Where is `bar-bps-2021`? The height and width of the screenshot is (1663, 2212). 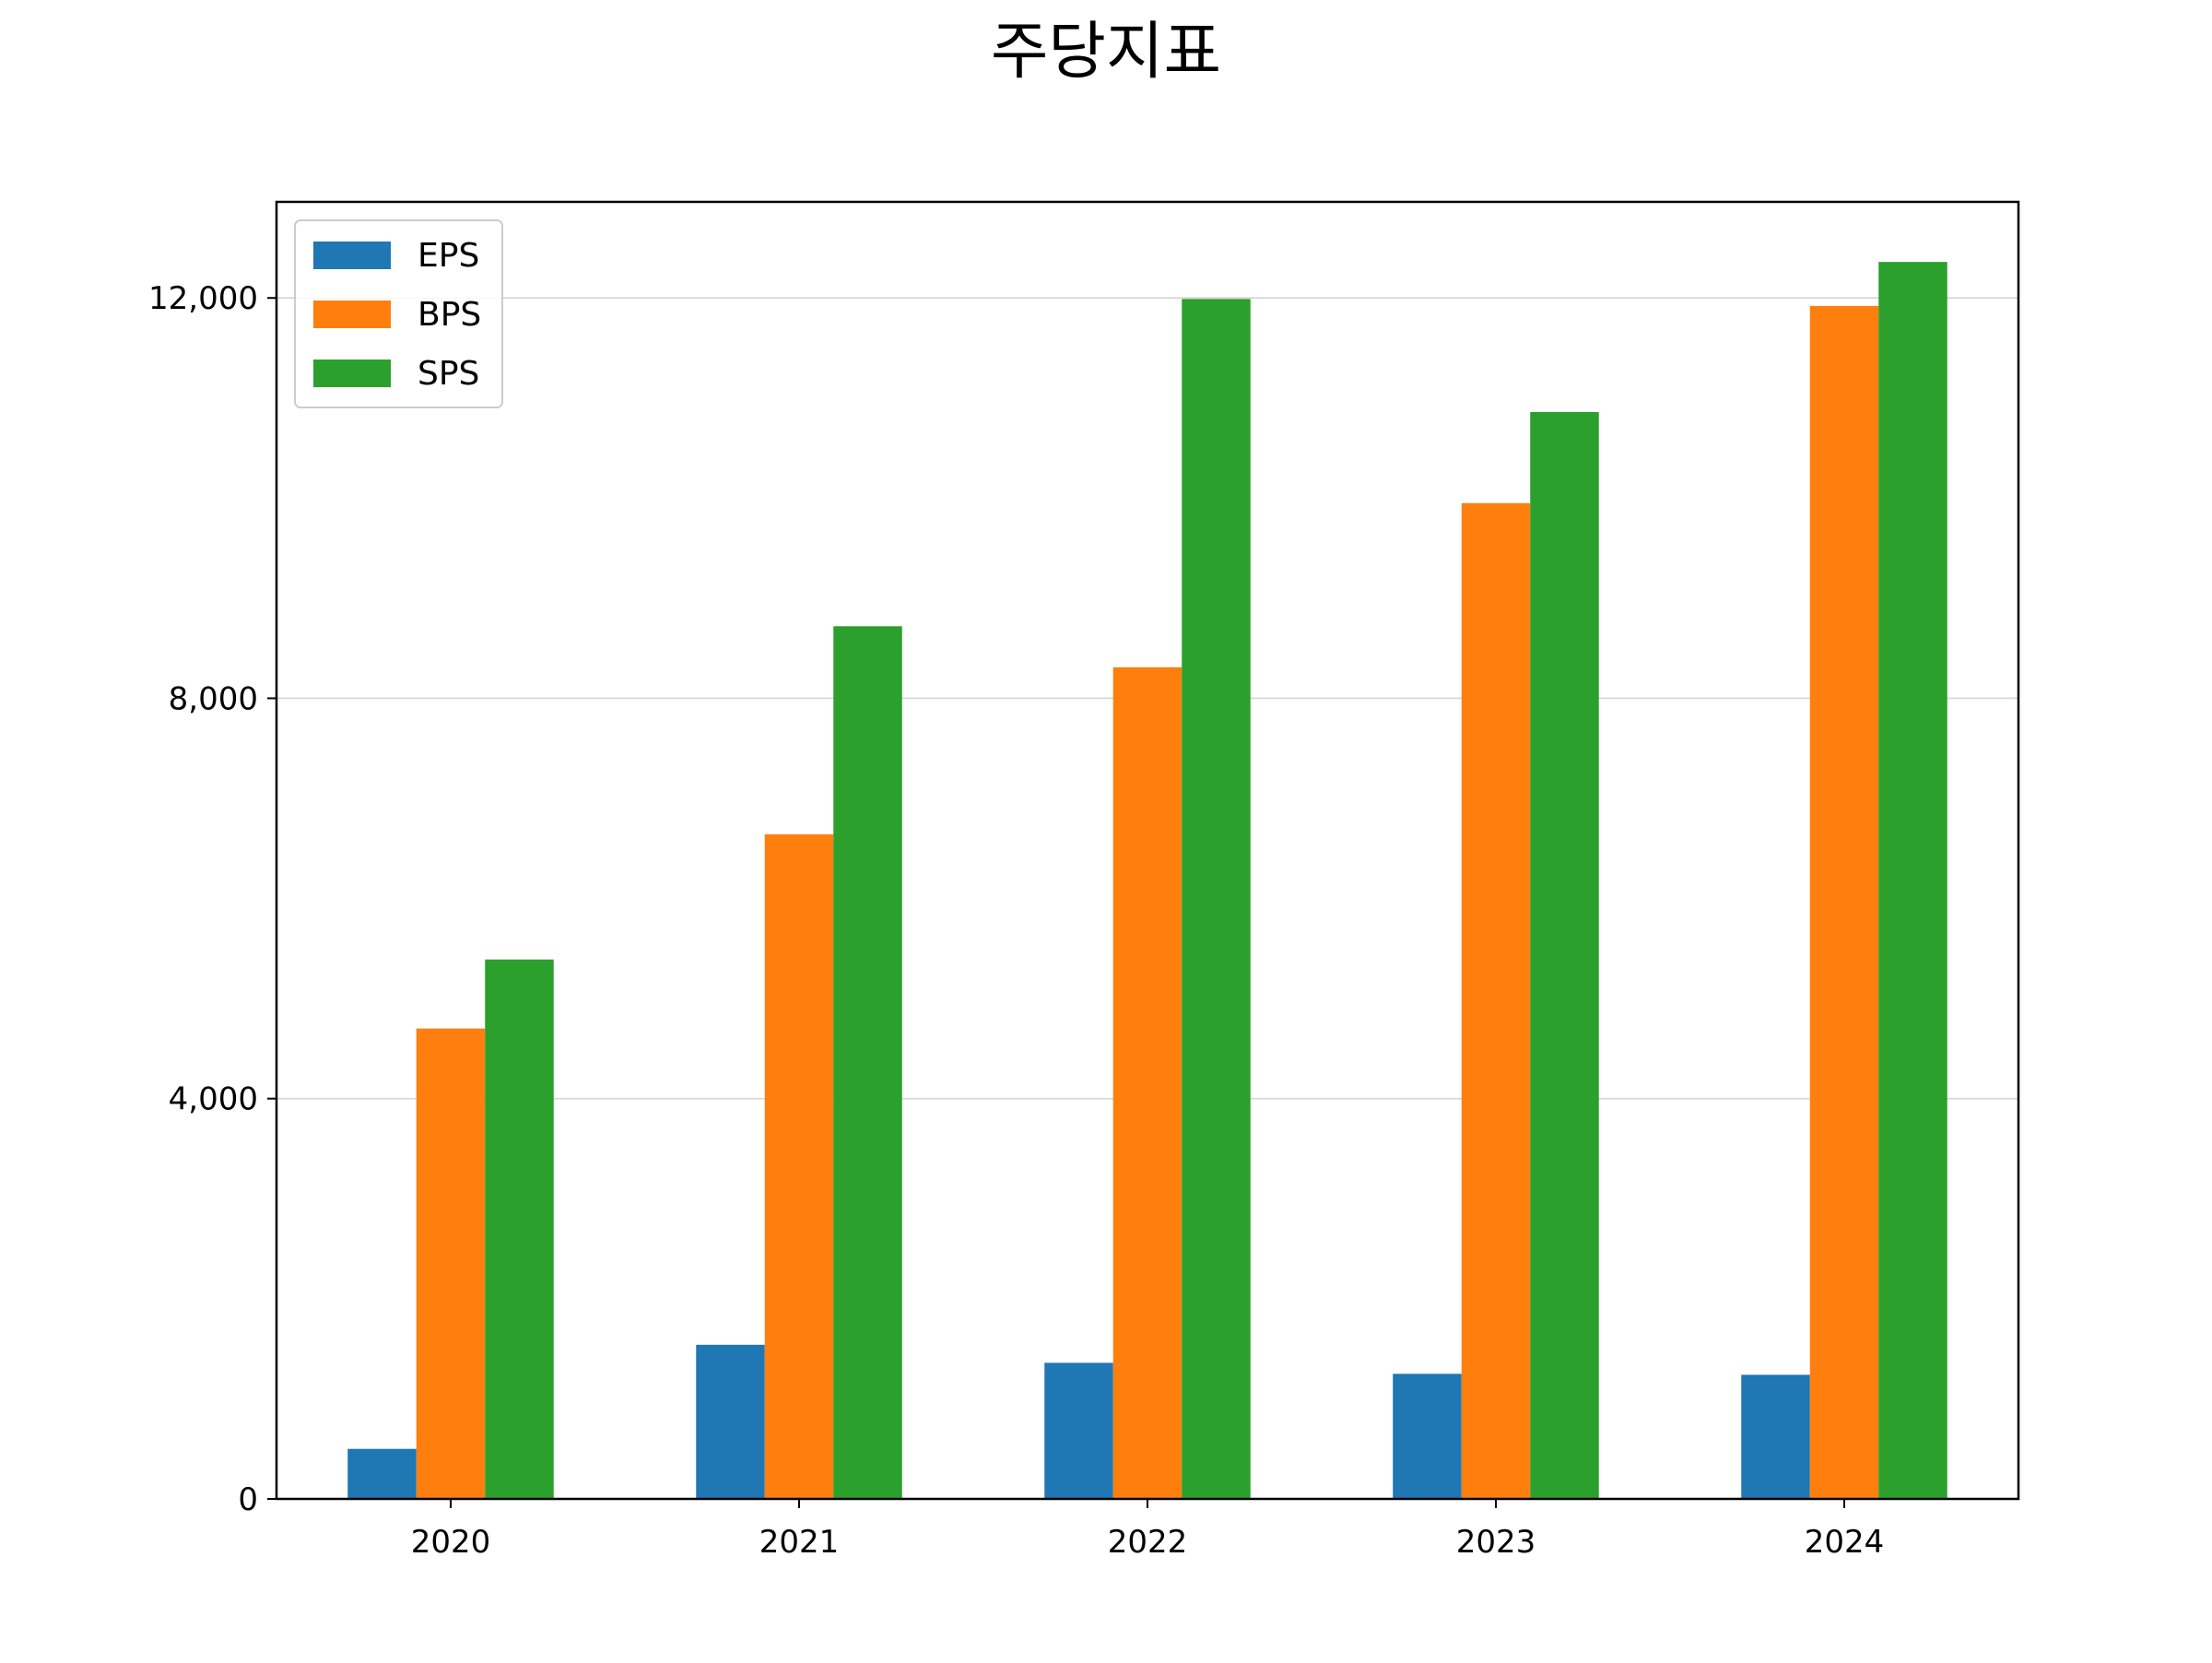
bar-bps-2021 is located at coordinates (799, 1166).